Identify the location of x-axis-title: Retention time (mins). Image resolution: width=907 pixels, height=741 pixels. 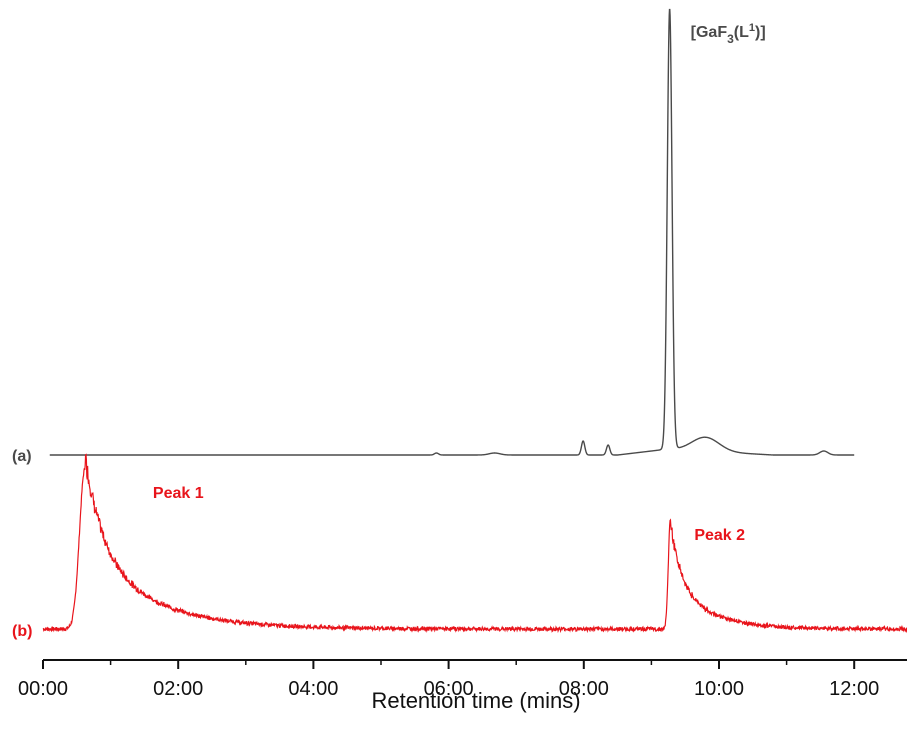
(475, 700).